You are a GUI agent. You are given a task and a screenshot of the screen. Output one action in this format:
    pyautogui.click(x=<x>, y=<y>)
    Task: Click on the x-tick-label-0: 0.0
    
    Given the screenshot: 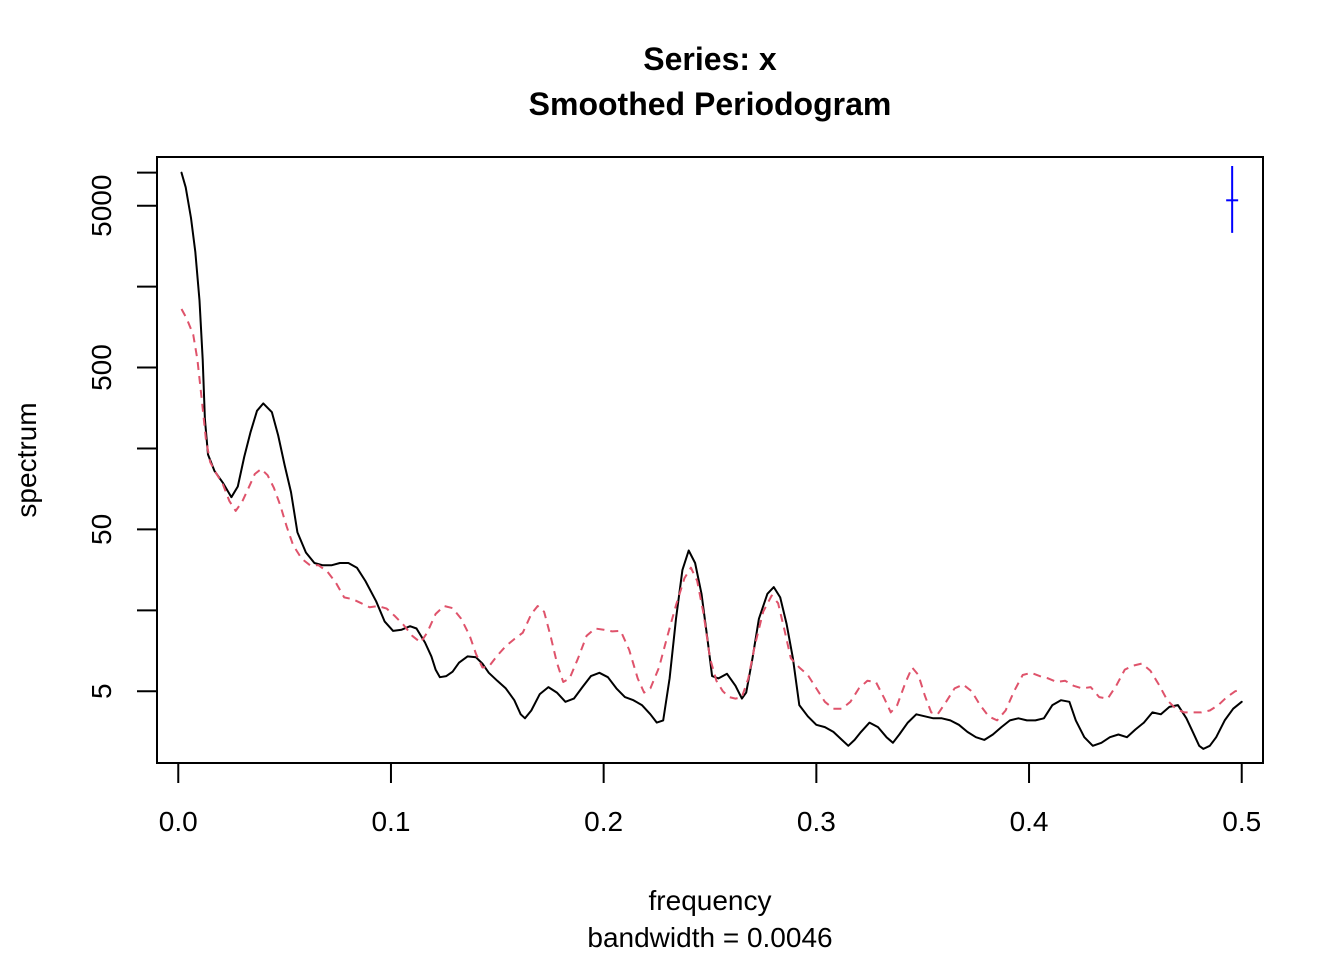 What is the action you would take?
    pyautogui.click(x=178, y=821)
    